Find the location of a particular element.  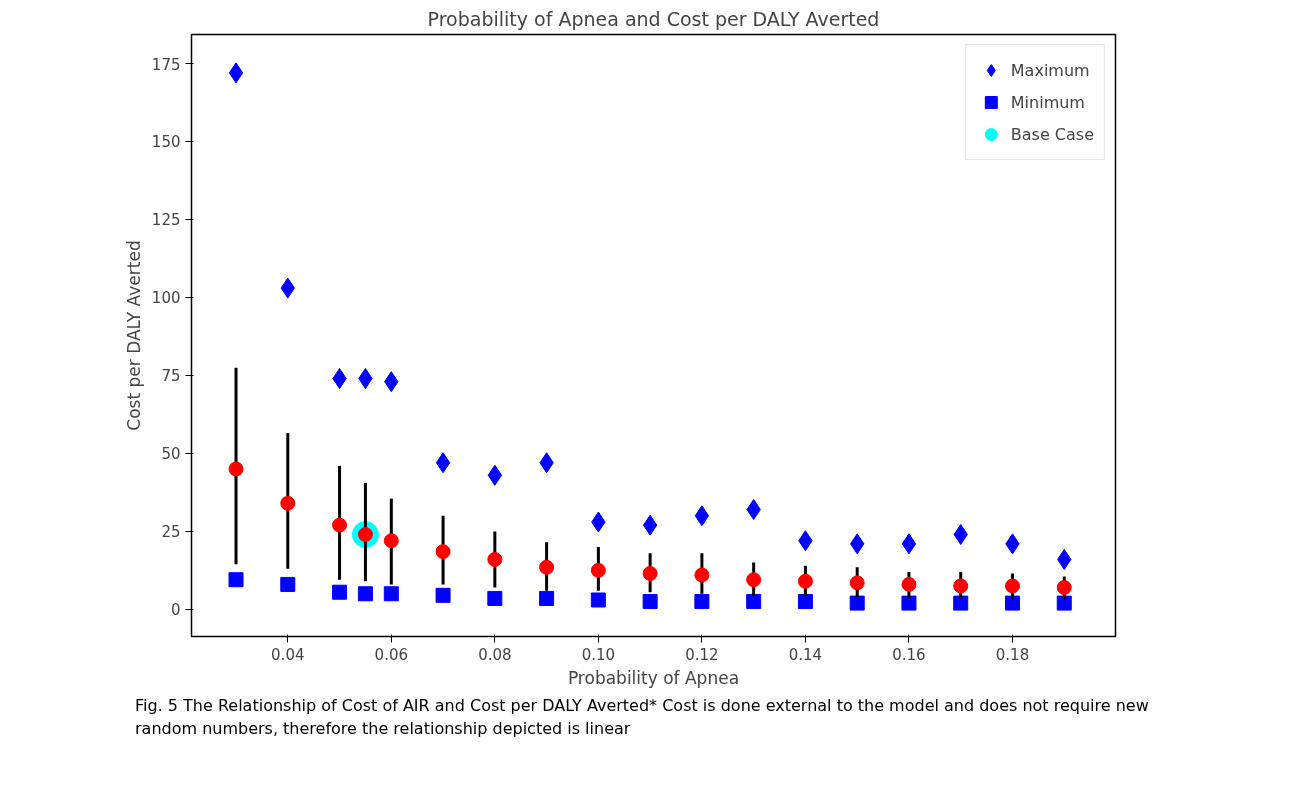

x-axis-title: Probability of Apnea is located at coordinates (653, 677).